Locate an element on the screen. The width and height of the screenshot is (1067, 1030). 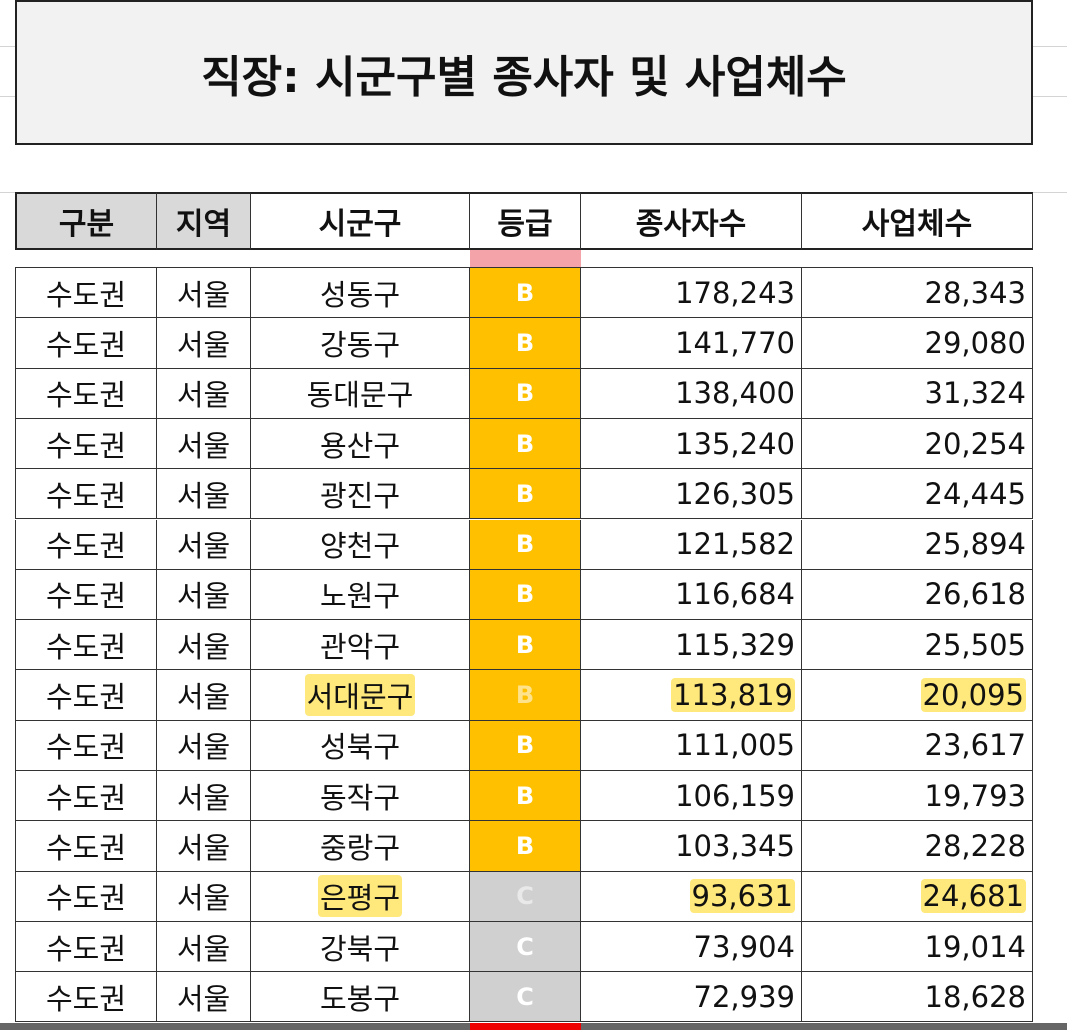
table-cell: 도봉구 is located at coordinates (360, 997).